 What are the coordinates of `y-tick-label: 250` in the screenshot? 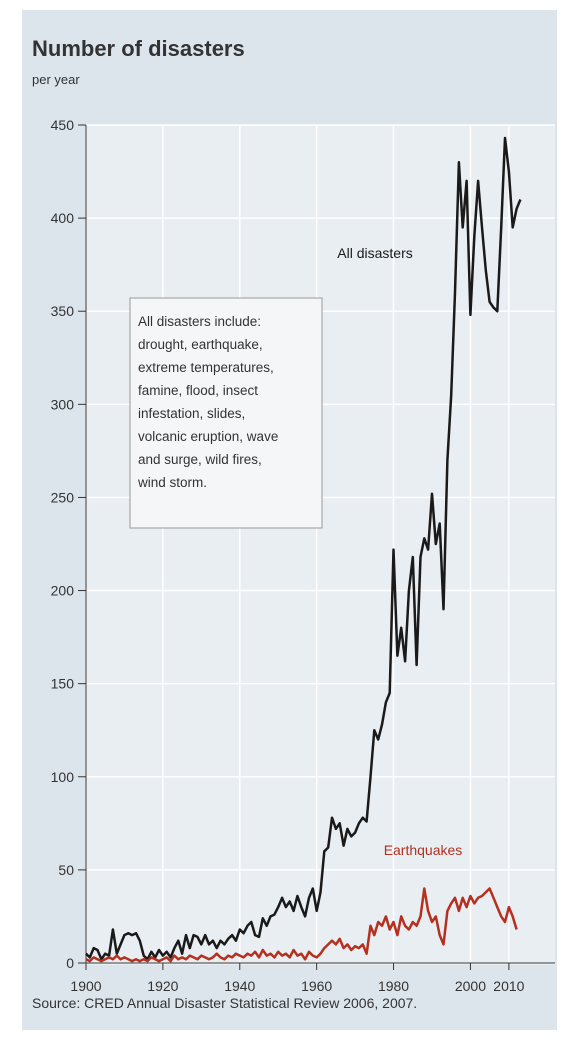 It's located at (63, 497).